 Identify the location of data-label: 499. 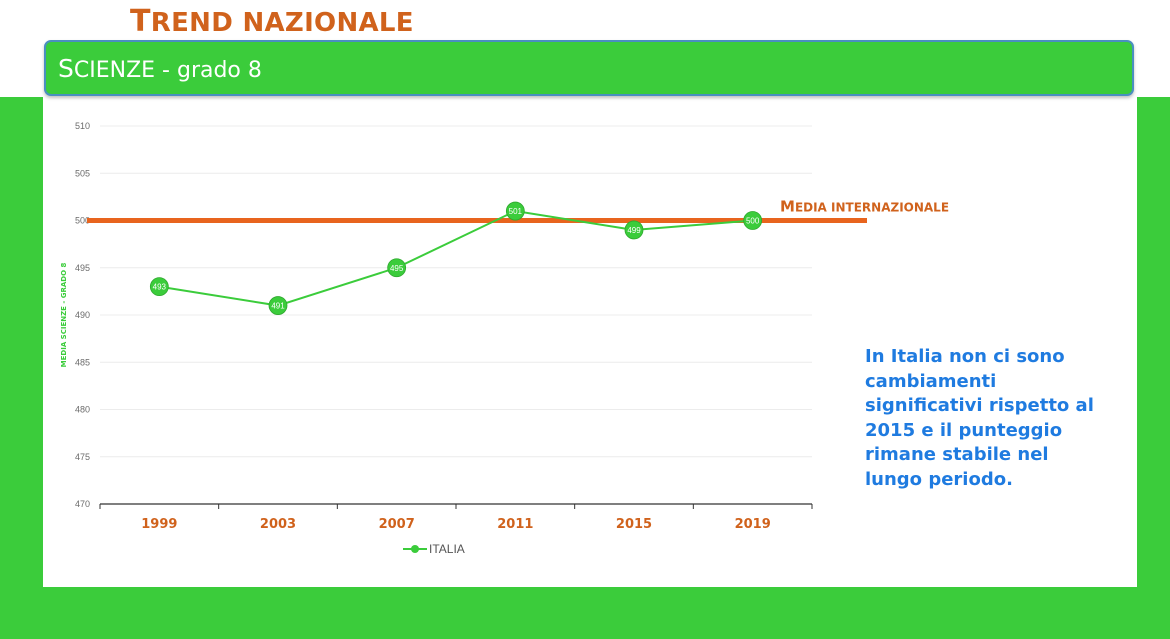
(634, 230).